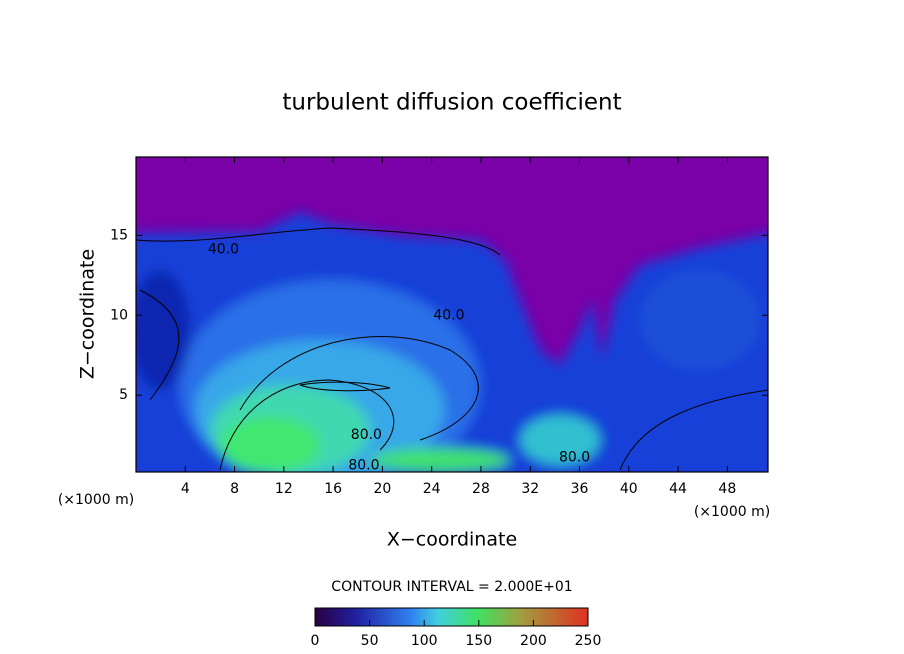  Describe the element at coordinates (451, 103) in the screenshot. I see `chart-title: turbulent diffusion coefficient` at that location.